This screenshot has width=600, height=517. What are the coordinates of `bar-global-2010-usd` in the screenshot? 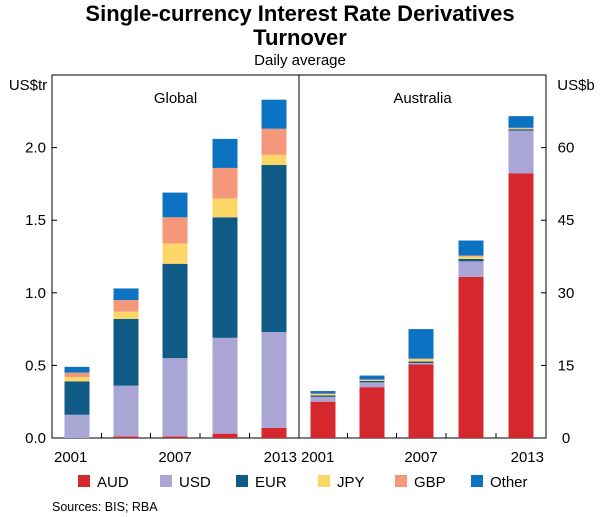 It's located at (225, 385).